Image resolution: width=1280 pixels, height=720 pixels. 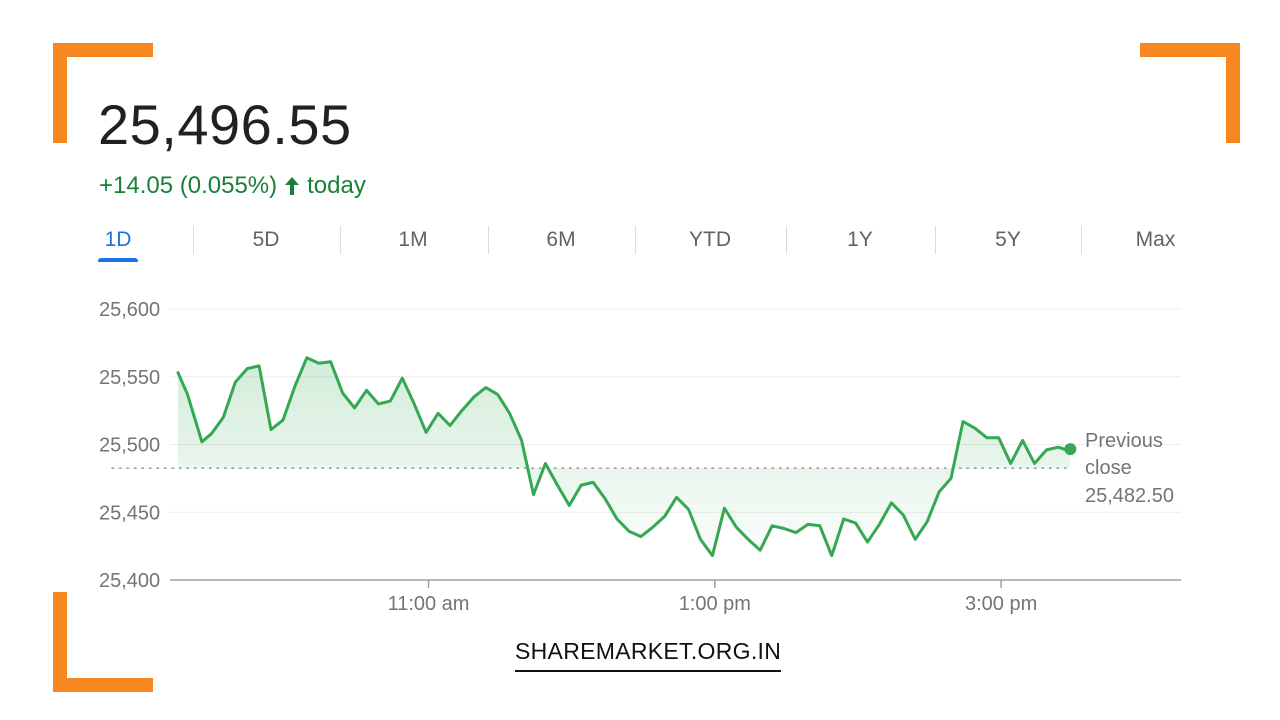 I want to click on prev-close-label-line1: Previous, so click(x=1124, y=441).